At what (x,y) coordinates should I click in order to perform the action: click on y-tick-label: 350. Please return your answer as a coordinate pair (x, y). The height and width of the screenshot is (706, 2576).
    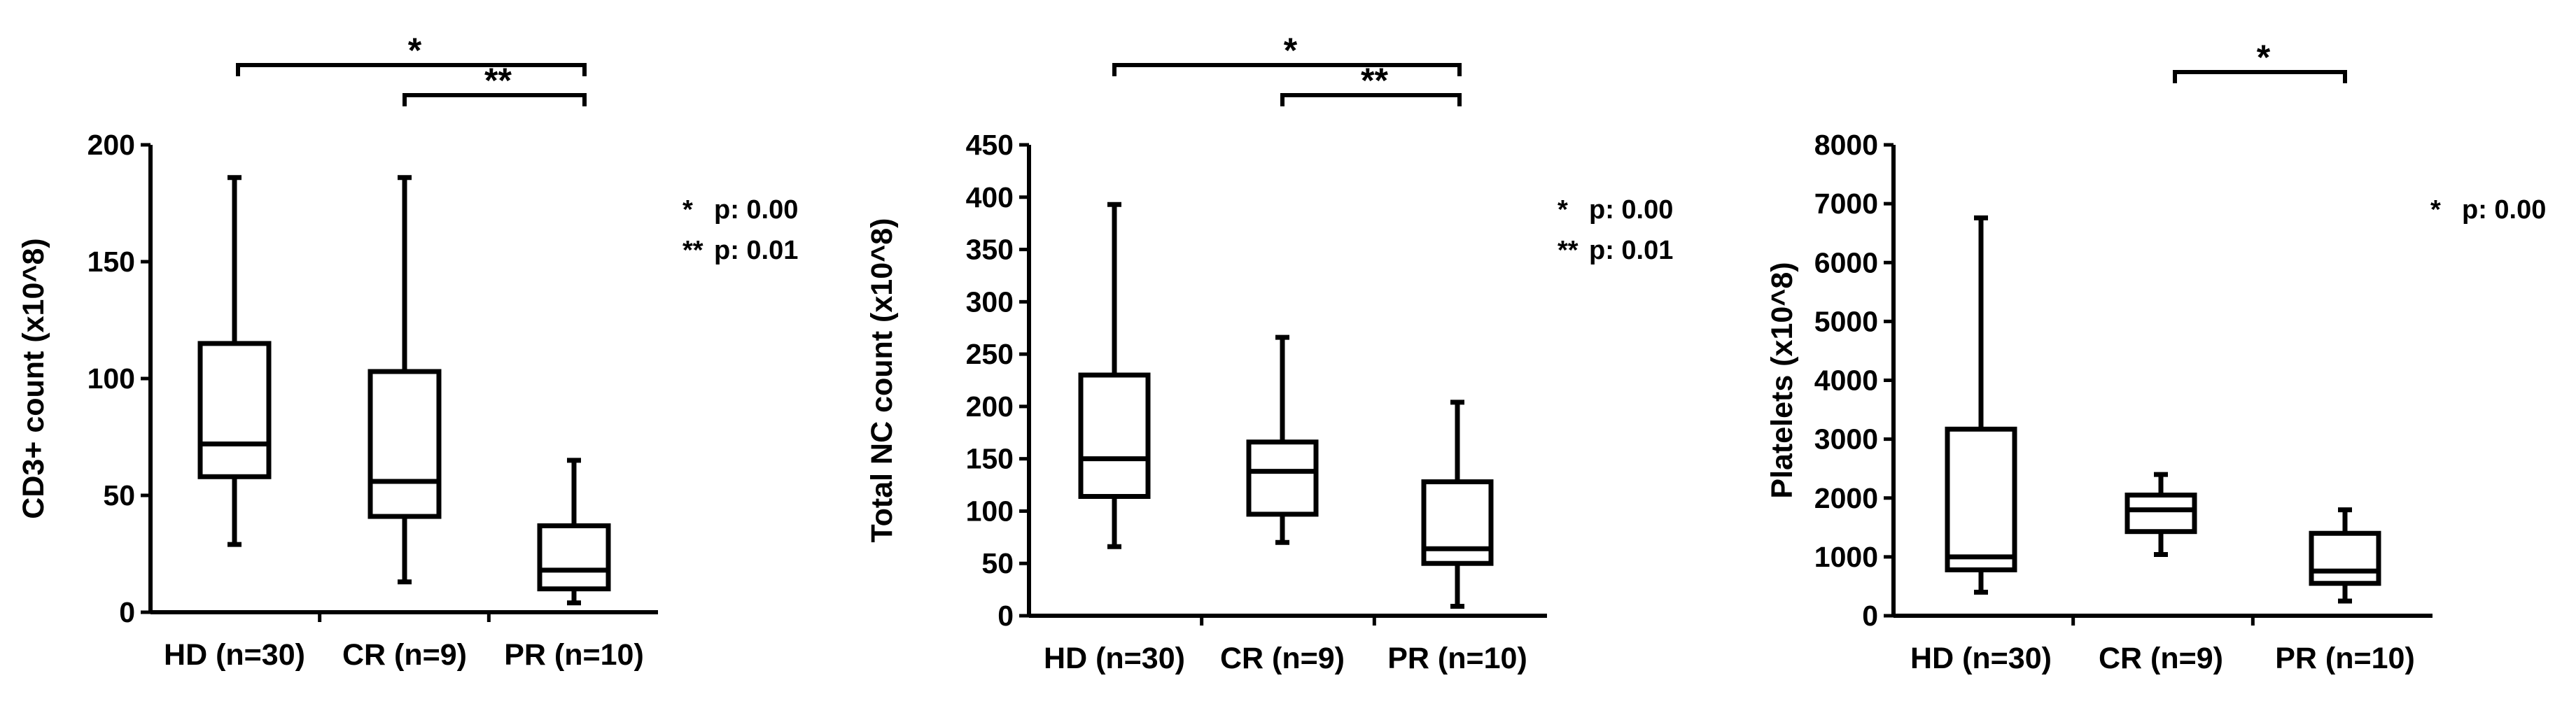
    Looking at the image, I should click on (990, 250).